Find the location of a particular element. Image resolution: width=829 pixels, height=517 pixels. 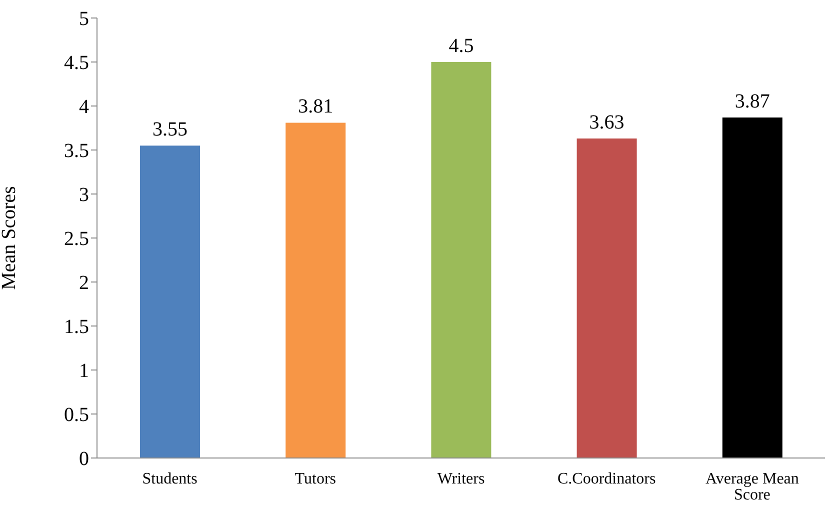

y-tick-label: 3.5 is located at coordinates (76, 151).